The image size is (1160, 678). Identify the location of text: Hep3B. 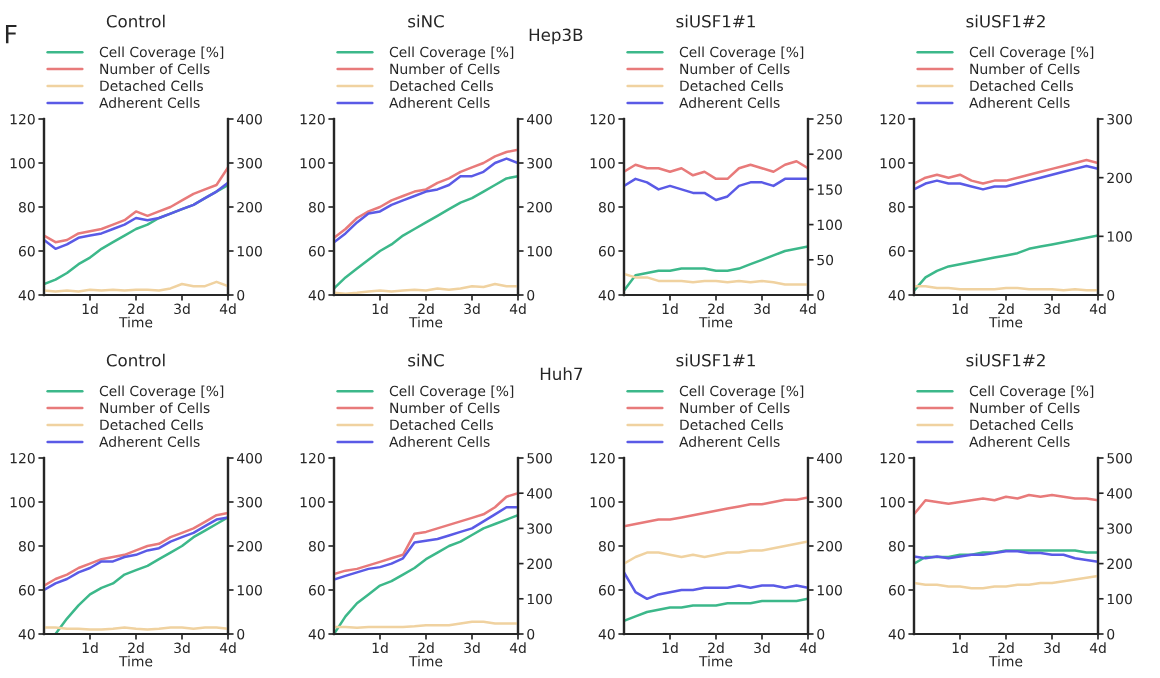
(556, 36).